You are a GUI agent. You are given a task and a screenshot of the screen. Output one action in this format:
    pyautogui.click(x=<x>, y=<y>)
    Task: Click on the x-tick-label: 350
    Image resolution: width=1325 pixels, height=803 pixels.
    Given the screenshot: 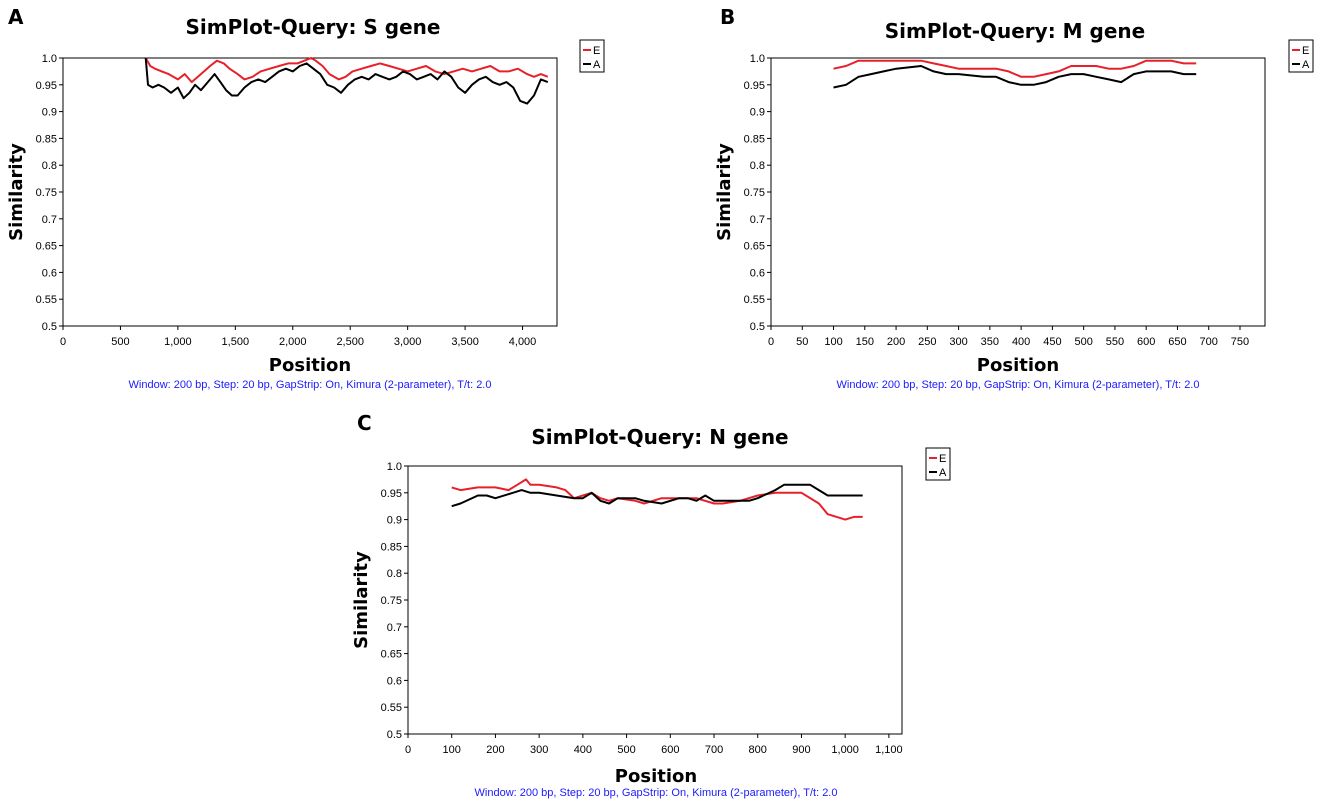 What is the action you would take?
    pyautogui.click(x=990, y=342)
    